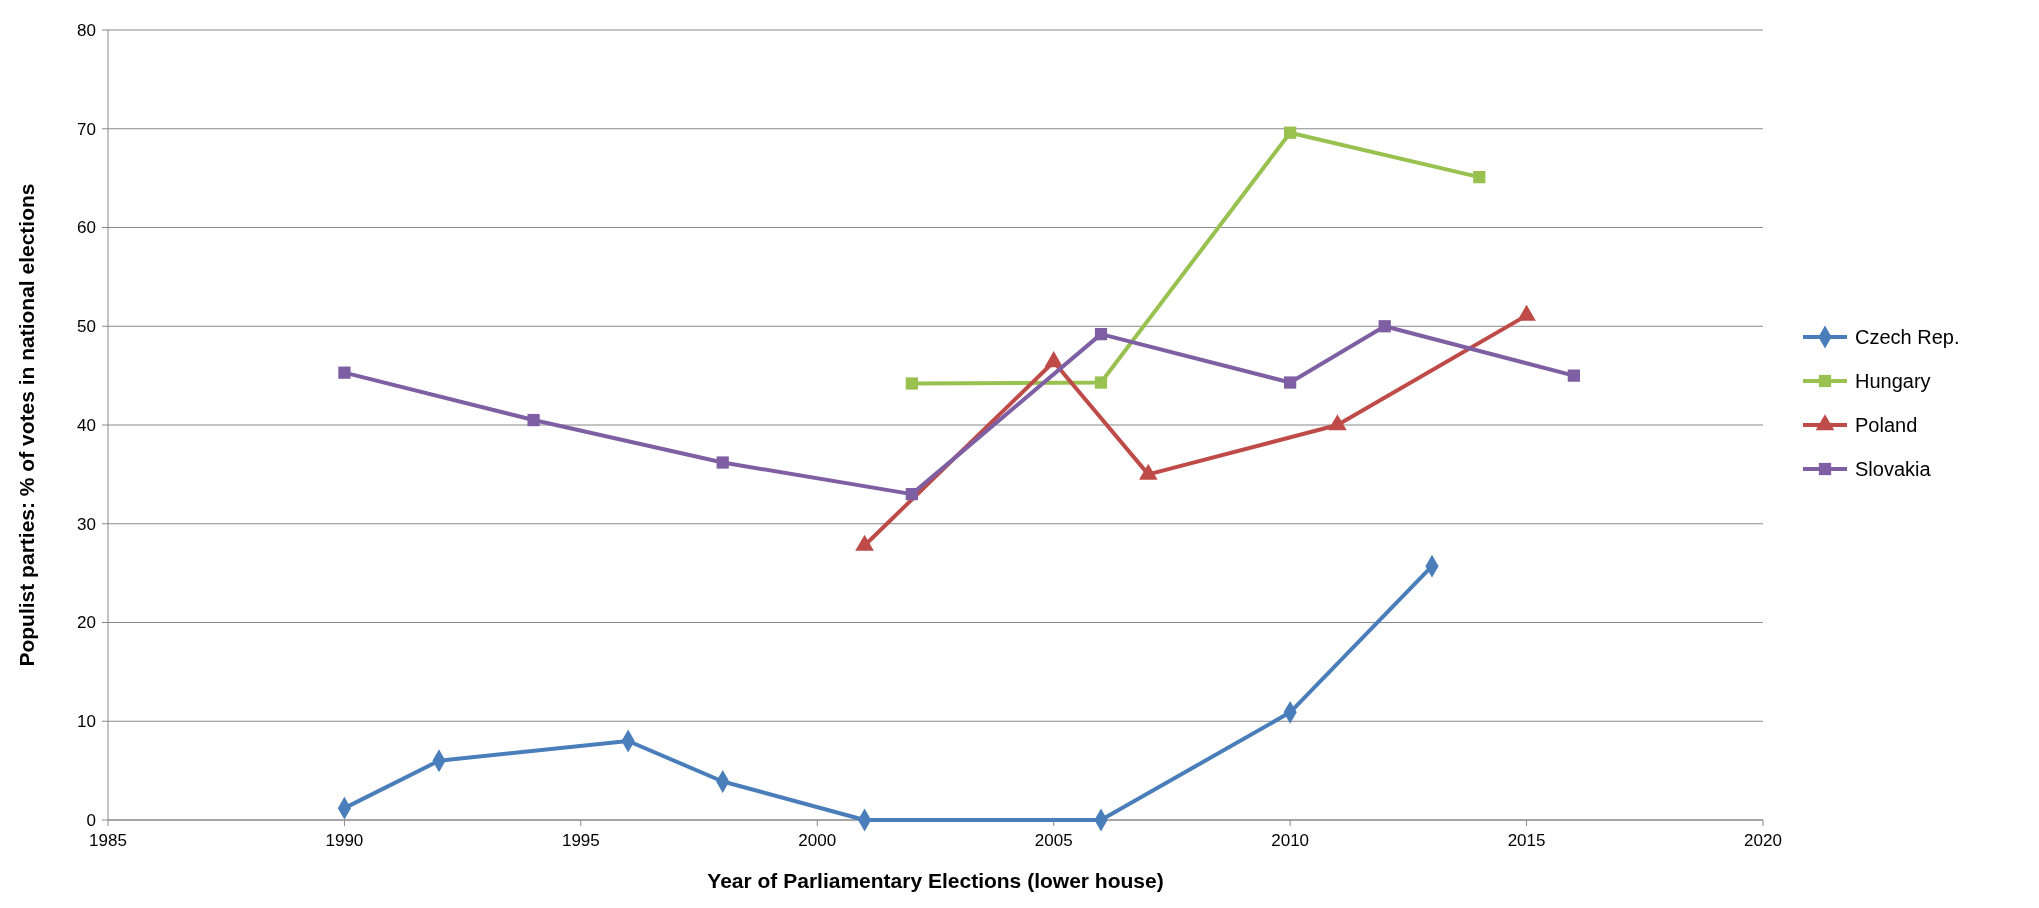  I want to click on x-tick-label: 2015, so click(1526, 840).